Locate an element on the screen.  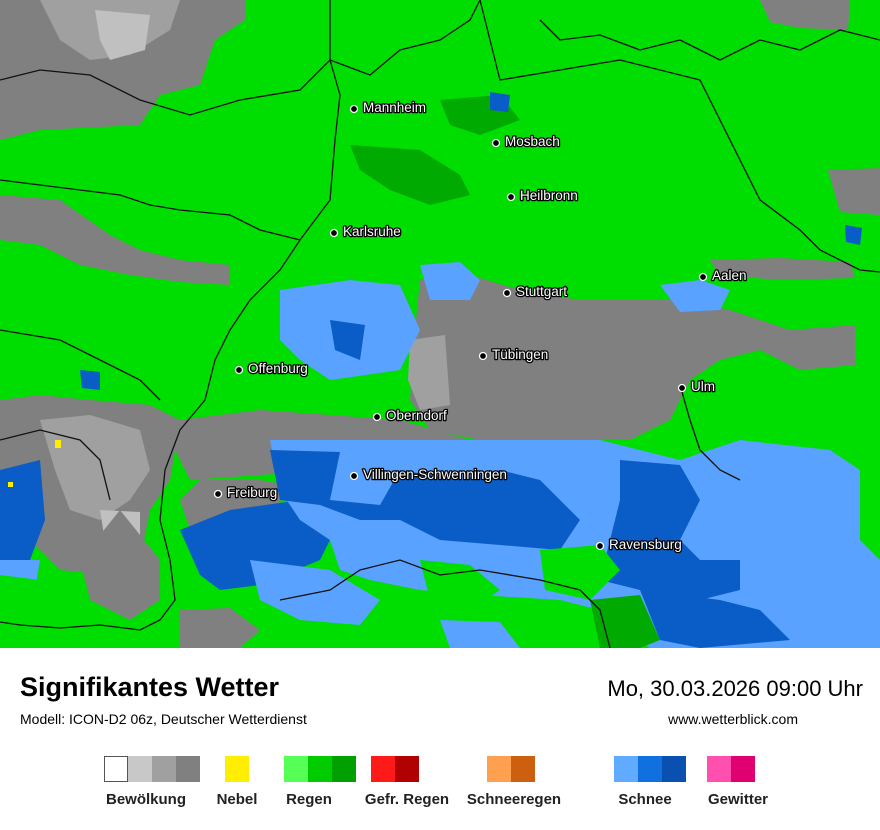
legend-cloud is located at coordinates (152, 769).